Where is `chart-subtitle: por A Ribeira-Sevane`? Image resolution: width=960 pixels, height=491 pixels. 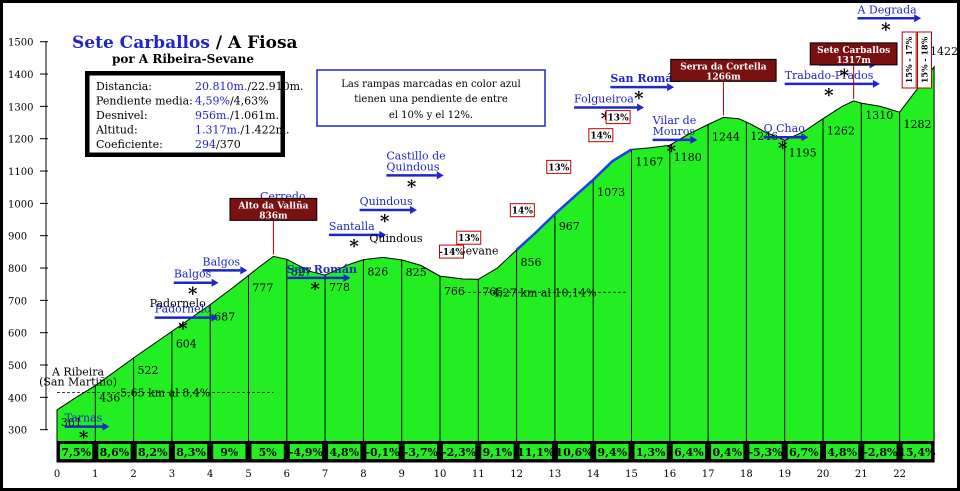 chart-subtitle: por A Ribeira-Sevane is located at coordinates (183, 59).